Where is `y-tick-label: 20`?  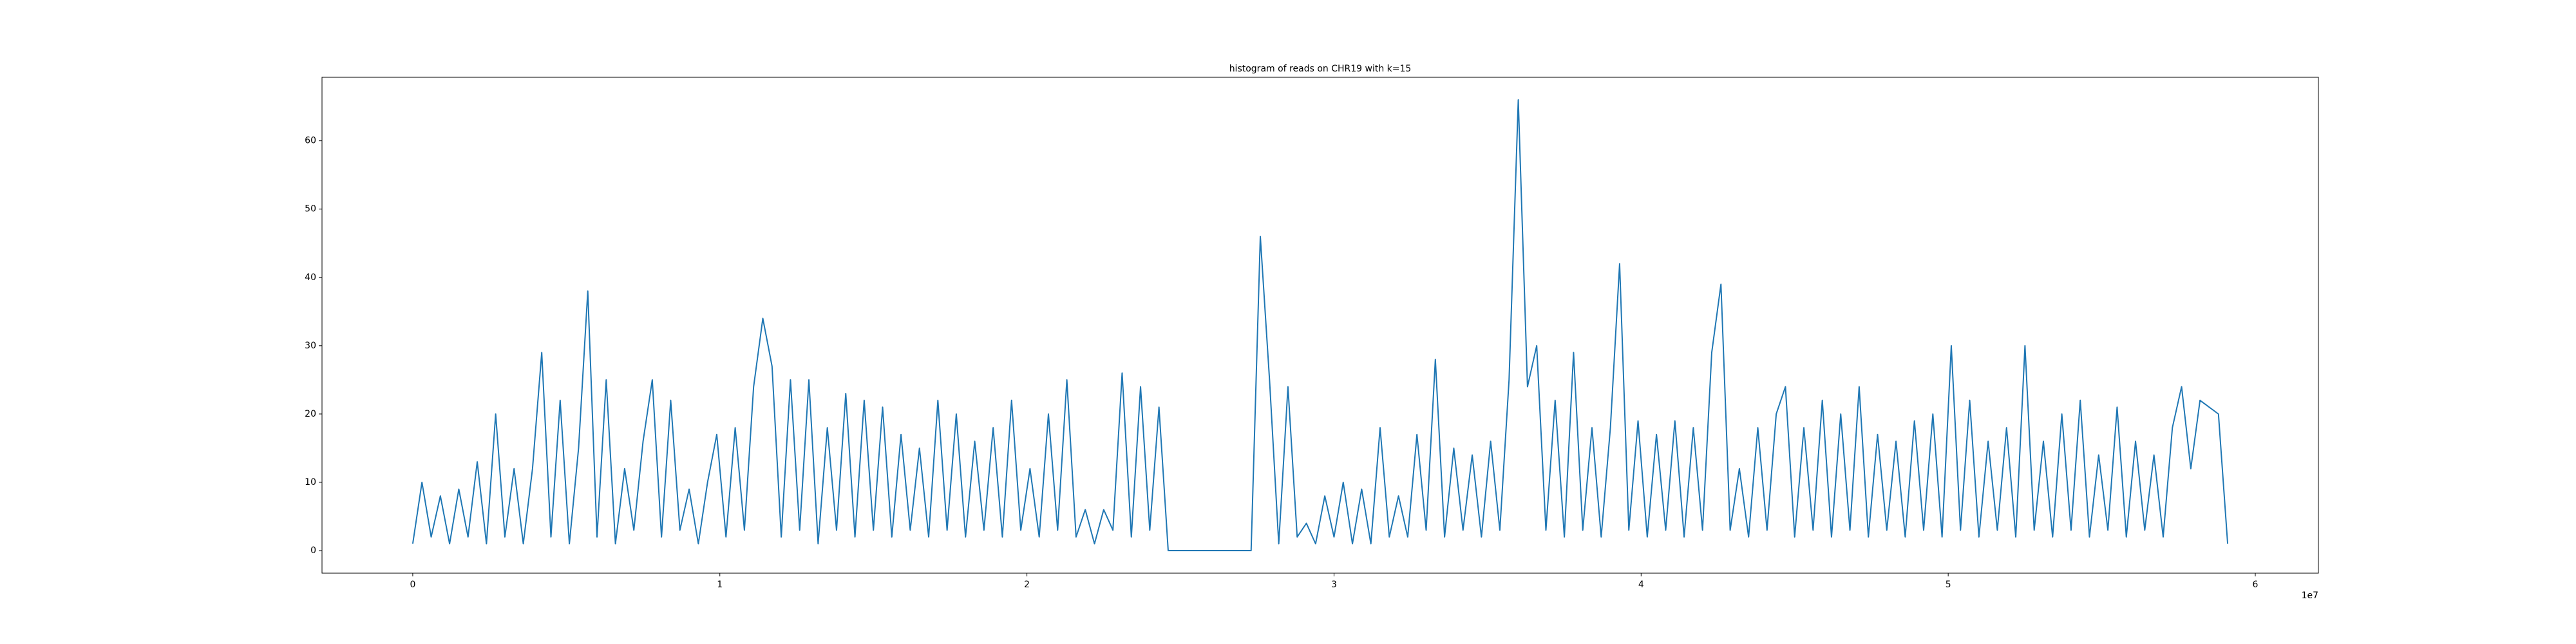 y-tick-label: 20 is located at coordinates (310, 414).